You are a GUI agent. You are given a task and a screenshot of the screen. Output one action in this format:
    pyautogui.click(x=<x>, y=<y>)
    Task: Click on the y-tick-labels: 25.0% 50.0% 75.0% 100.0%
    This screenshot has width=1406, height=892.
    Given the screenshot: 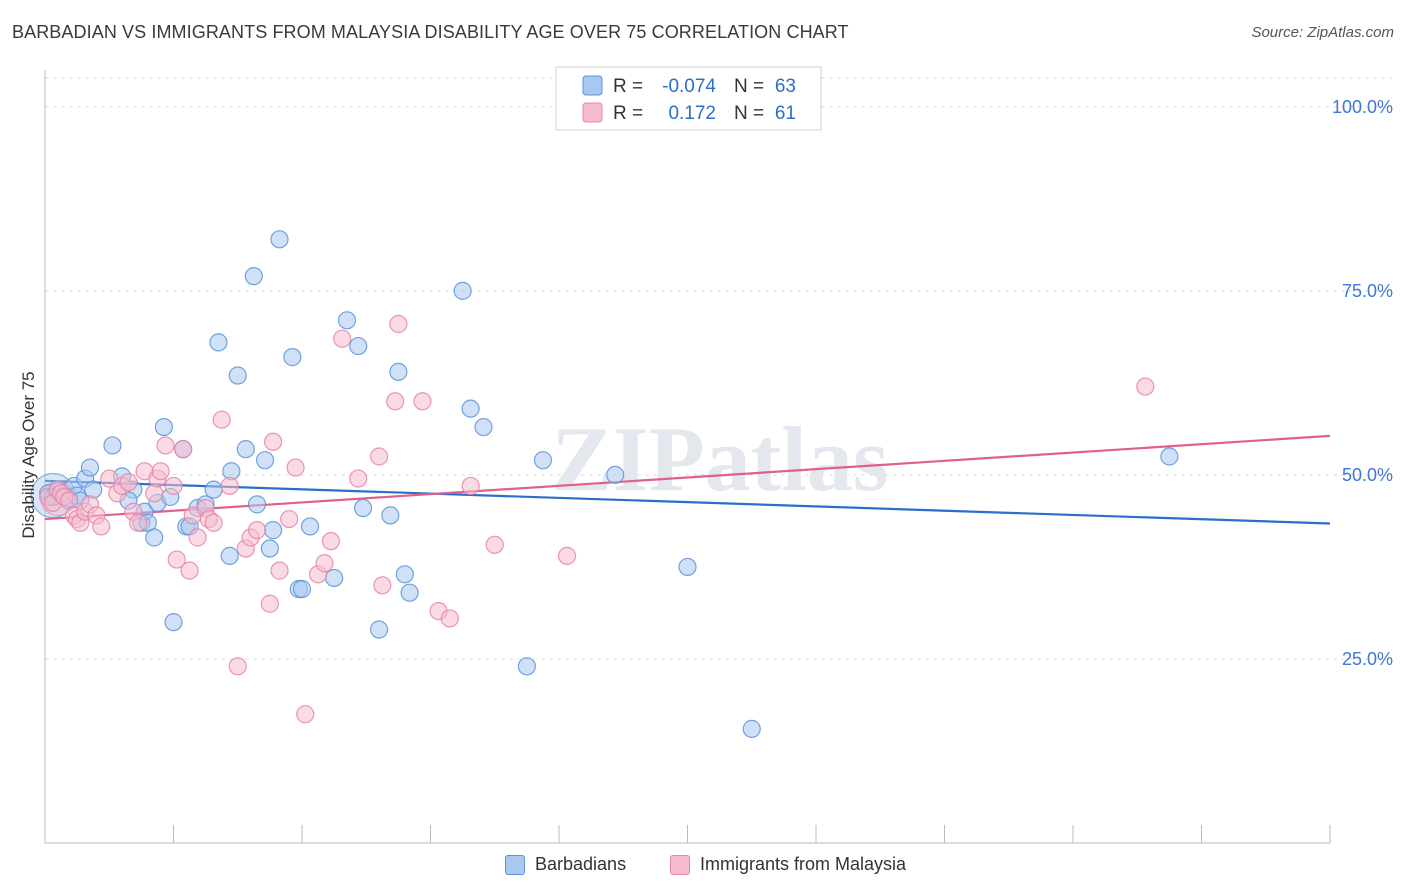 What is the action you would take?
    pyautogui.click(x=1362, y=383)
    